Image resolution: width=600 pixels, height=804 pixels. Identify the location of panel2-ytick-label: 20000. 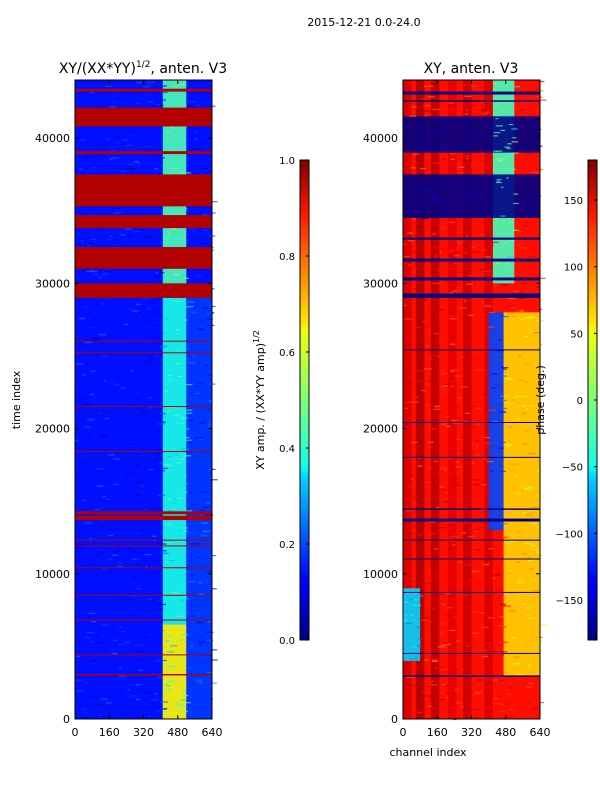
(380, 429).